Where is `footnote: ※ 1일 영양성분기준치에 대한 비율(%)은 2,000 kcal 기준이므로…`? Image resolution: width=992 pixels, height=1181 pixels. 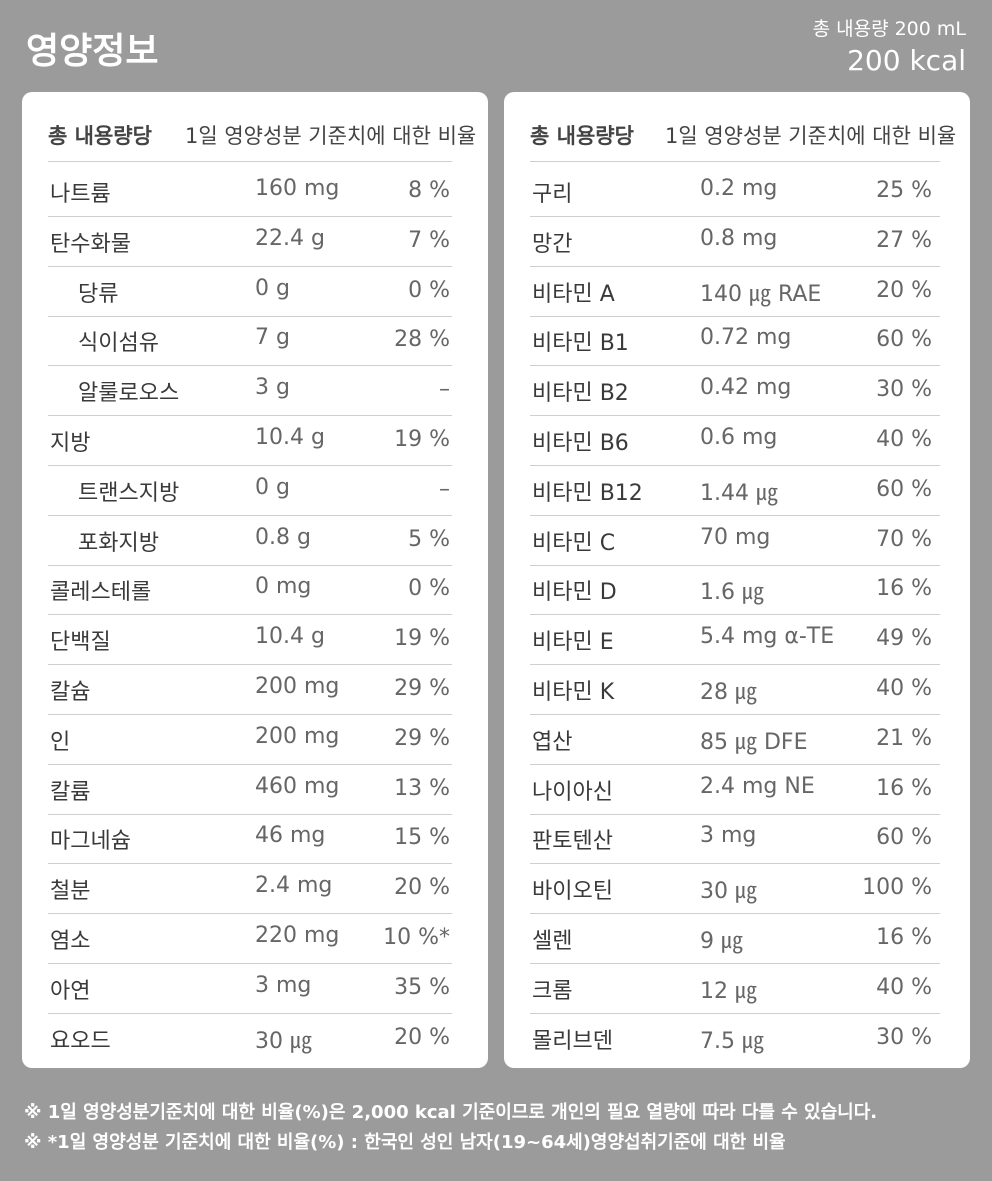 footnote: ※ 1일 영양성분기준치에 대한 비율(%)은 2,000 kcal 기준이므로… is located at coordinates (451, 1112).